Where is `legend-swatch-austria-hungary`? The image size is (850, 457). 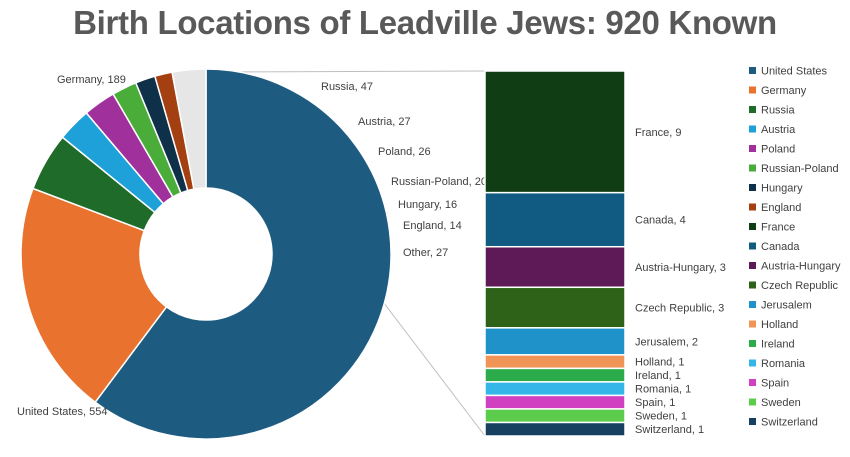 legend-swatch-austria-hungary is located at coordinates (752, 265).